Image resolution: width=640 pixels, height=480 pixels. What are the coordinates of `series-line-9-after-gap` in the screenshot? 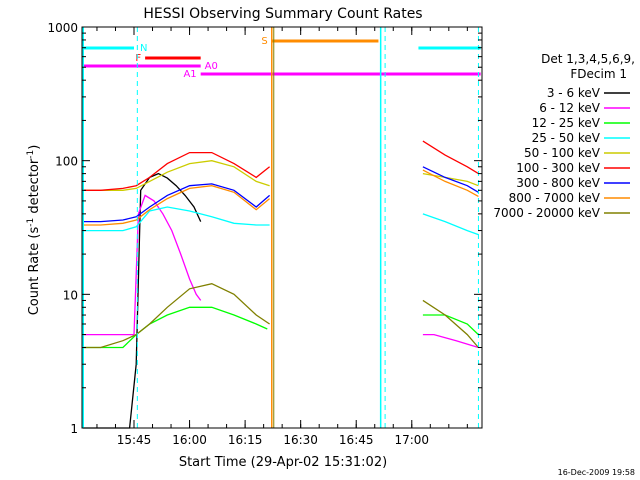 It's located at (450, 323).